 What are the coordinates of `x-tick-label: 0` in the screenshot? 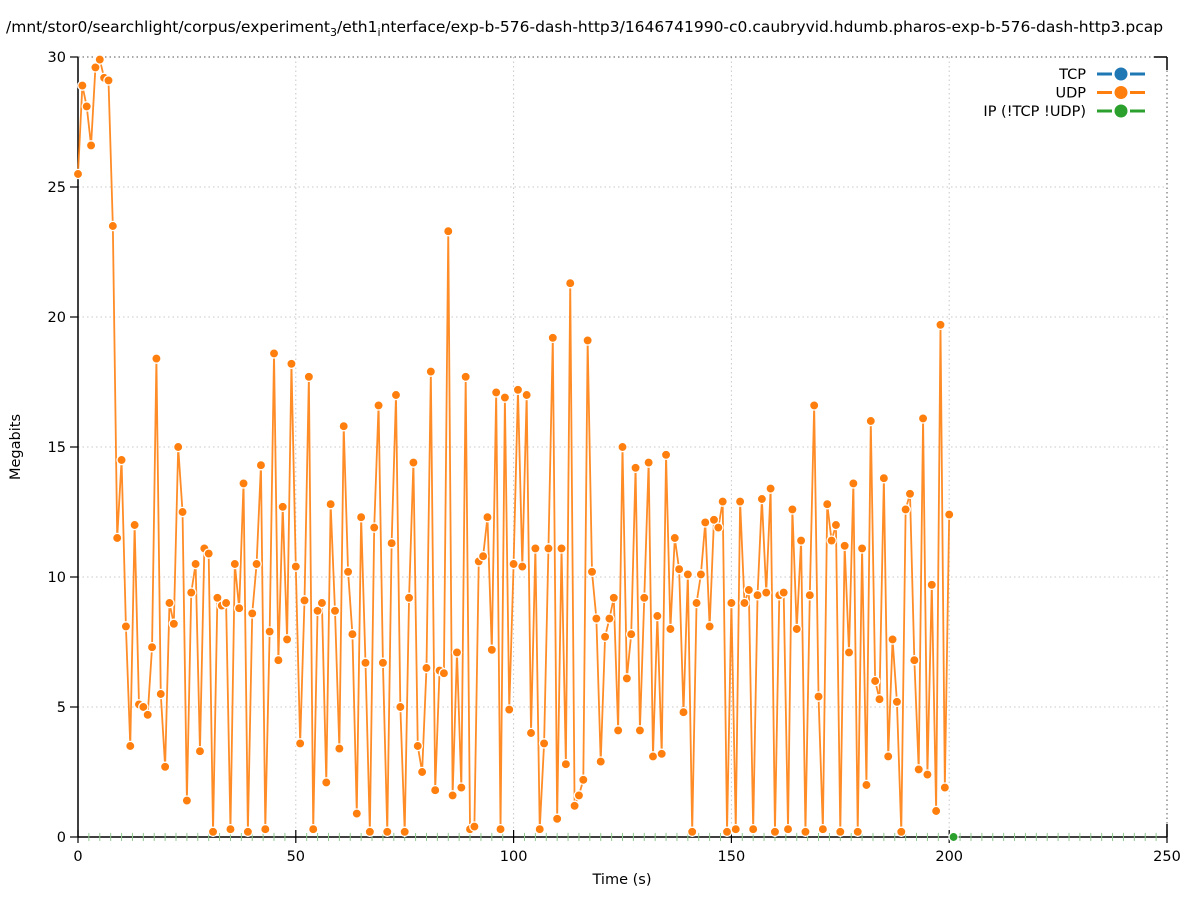 It's located at (77, 857).